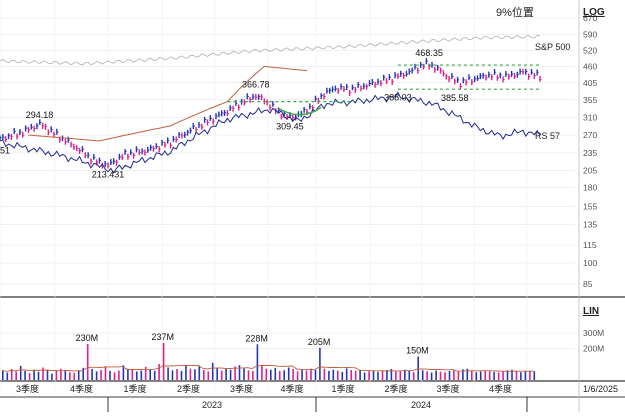 This screenshot has height=417, width=625. I want to click on moving-average-line, so click(167, 103).